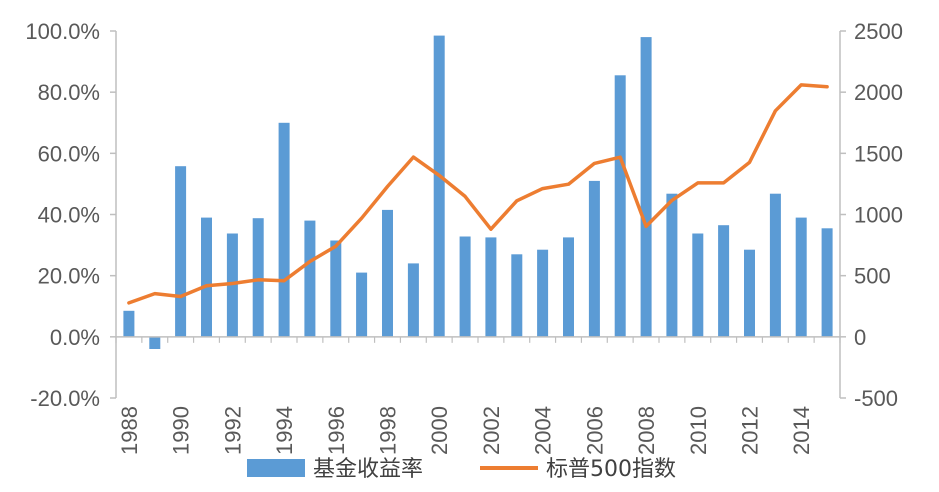 The height and width of the screenshot is (492, 939). I want to click on x-tick-label: 2012, so click(750, 430).